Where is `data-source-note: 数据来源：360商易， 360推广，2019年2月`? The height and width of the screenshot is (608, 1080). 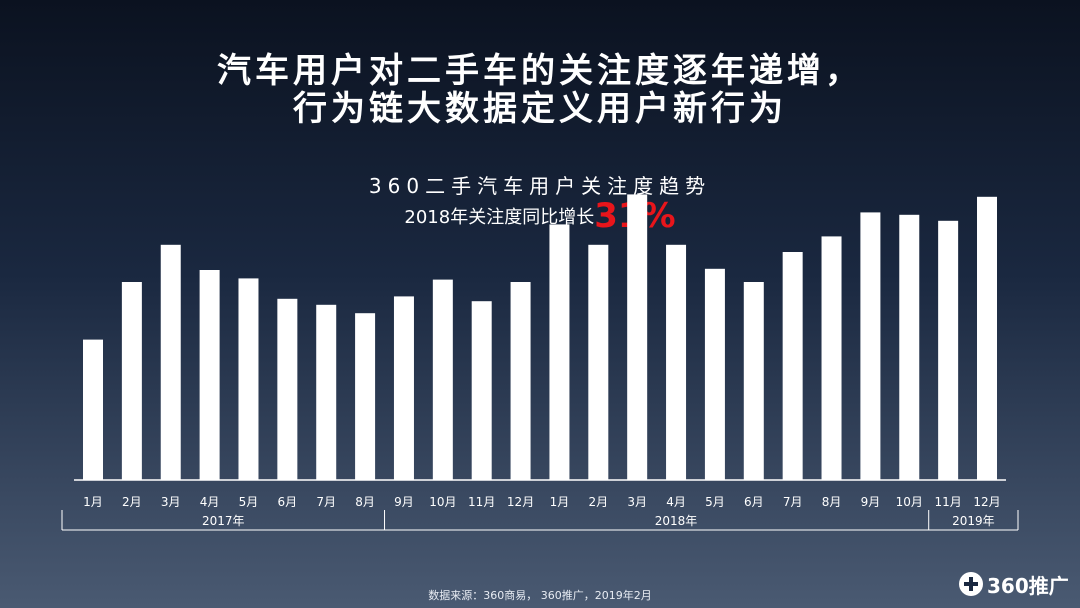
data-source-note: 数据来源：360商易， 360推广，2019年2月 is located at coordinates (540, 595).